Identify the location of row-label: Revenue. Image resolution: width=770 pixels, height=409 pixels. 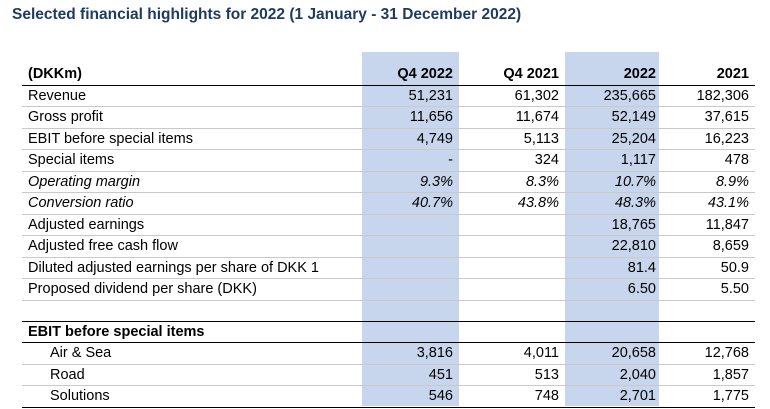
(192, 96).